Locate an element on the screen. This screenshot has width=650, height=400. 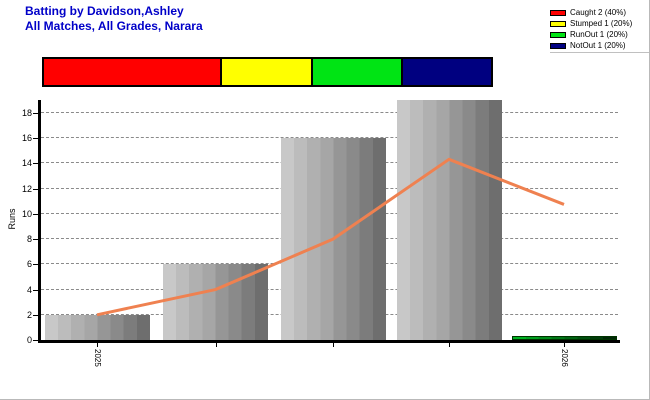
legend-label: Caught 2 (40%) is located at coordinates (598, 12).